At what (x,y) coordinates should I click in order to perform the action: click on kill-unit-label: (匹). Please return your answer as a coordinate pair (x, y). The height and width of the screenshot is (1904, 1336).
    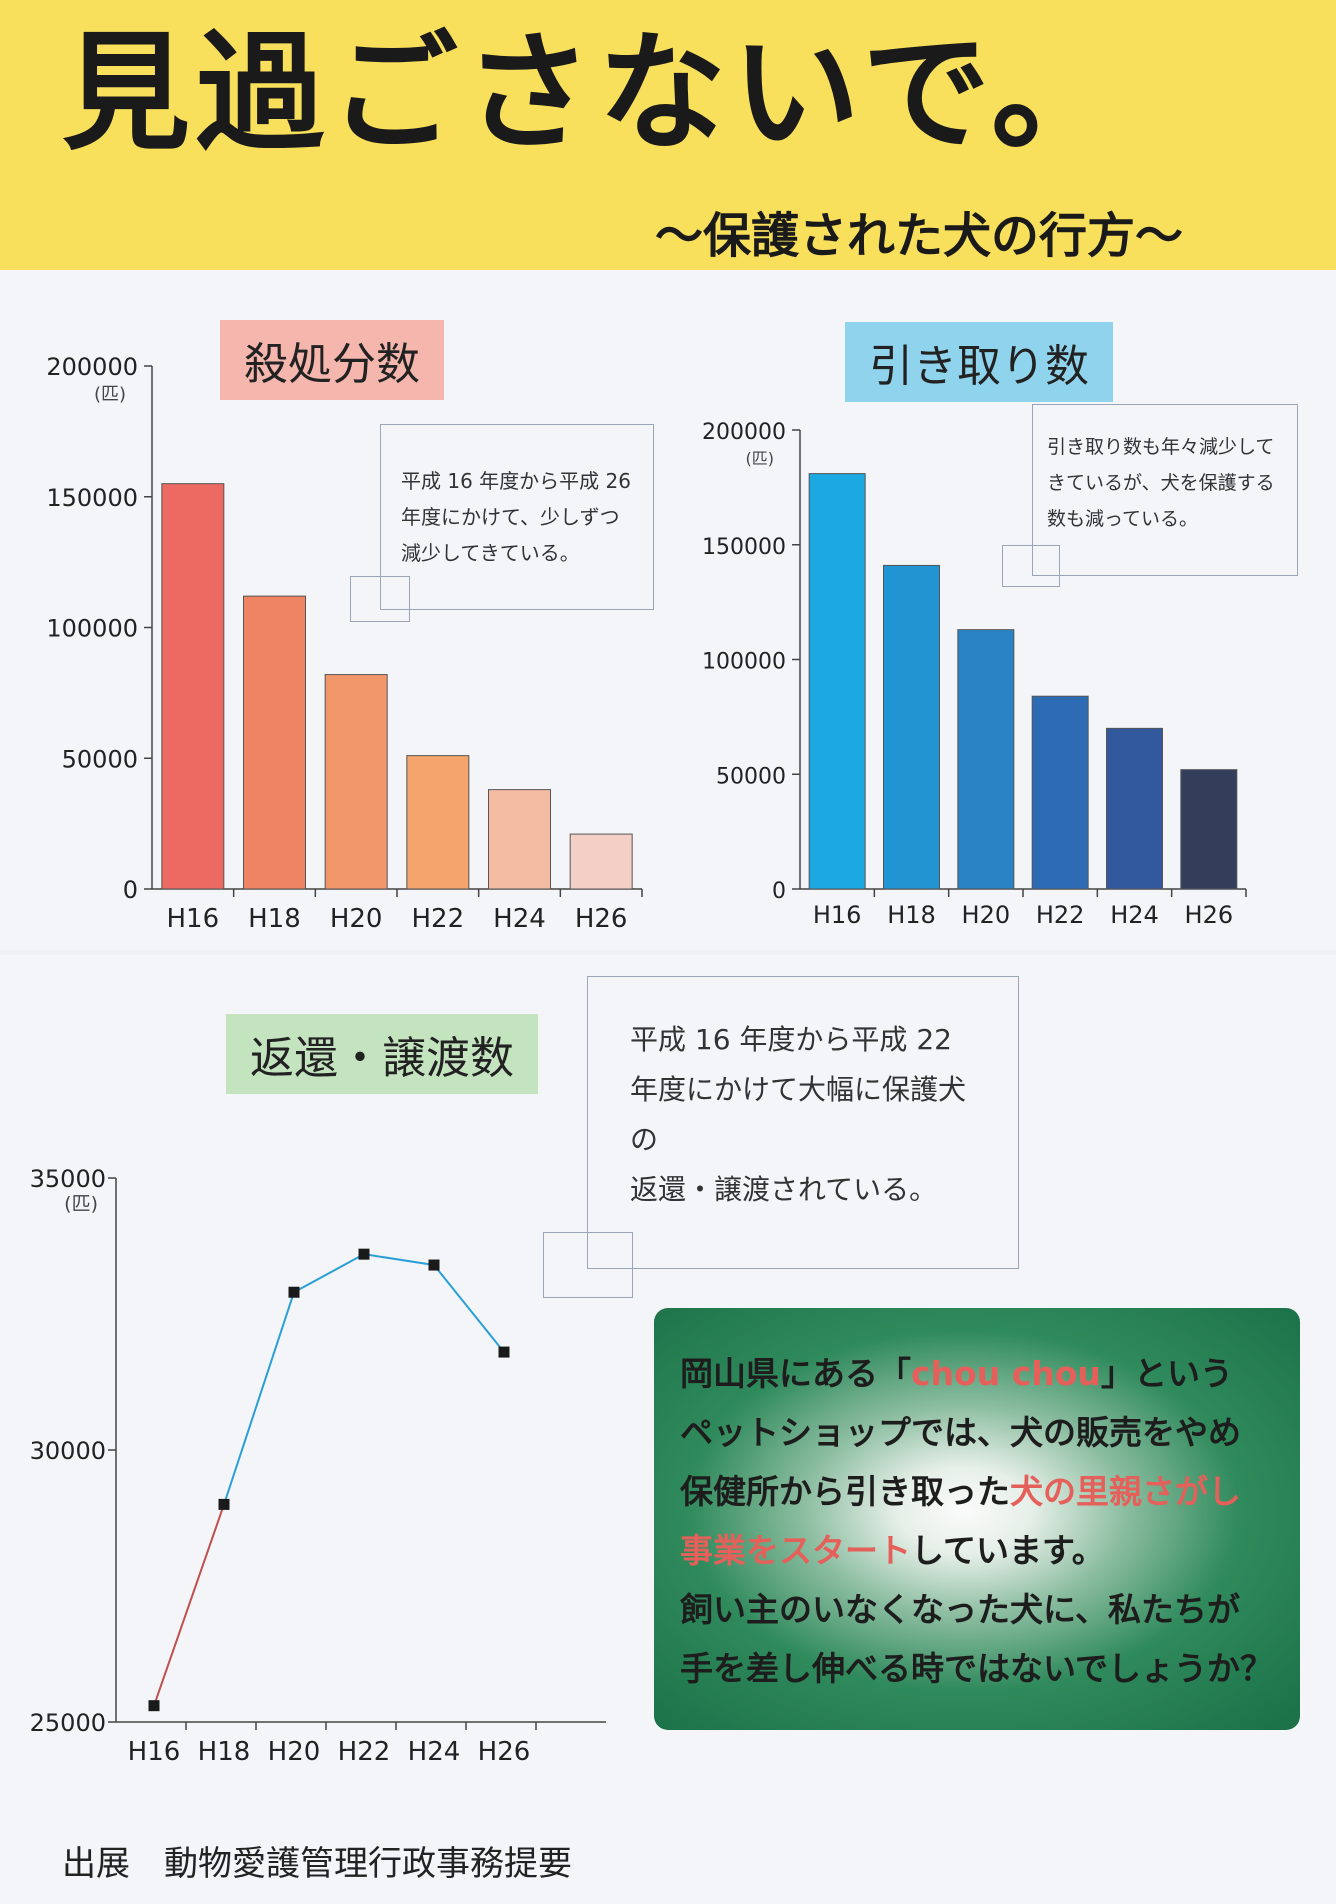
    Looking at the image, I should click on (110, 394).